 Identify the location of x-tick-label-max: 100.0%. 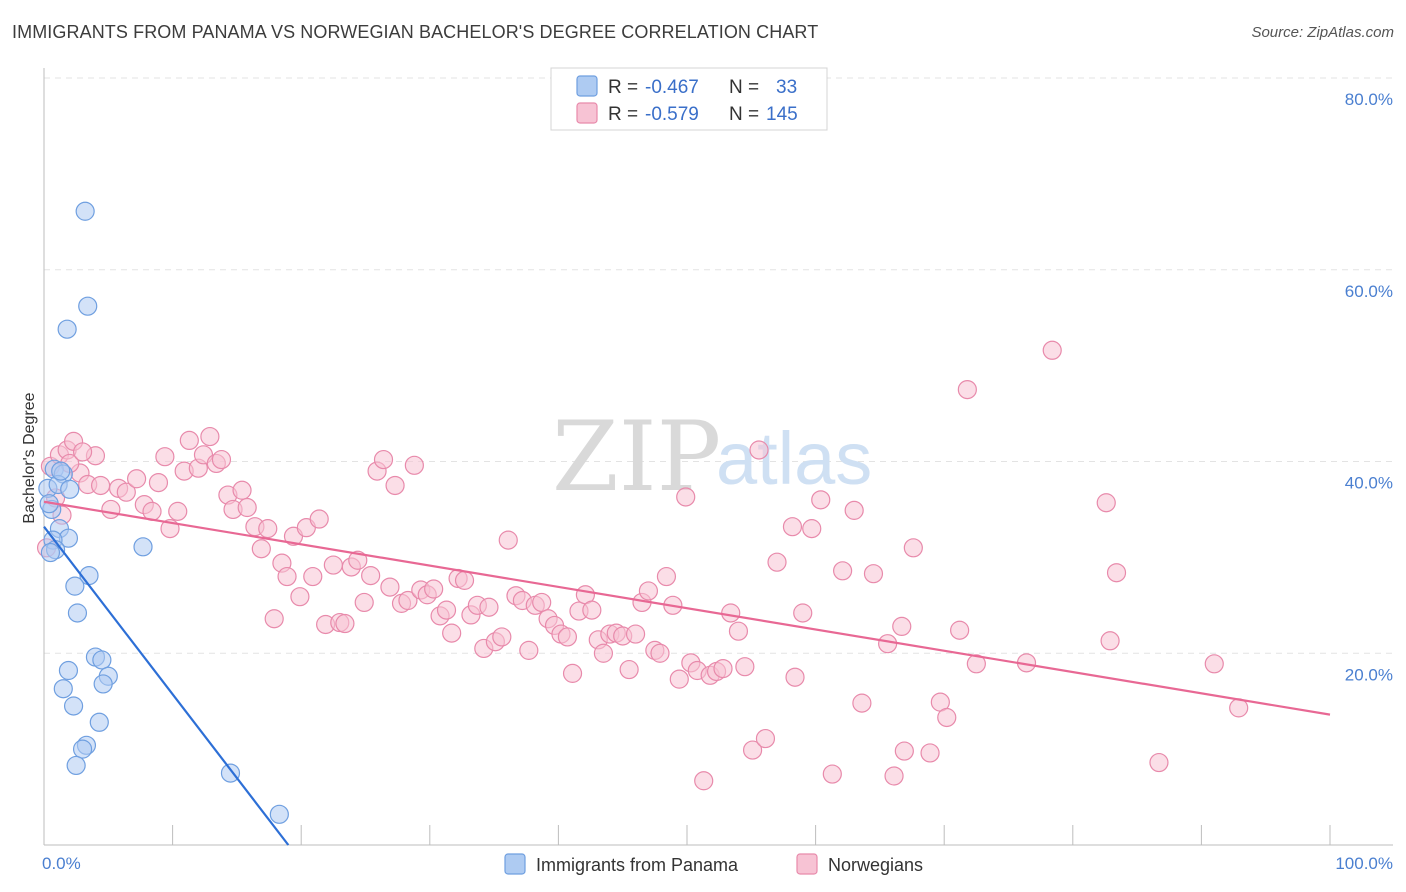
(1364, 863).